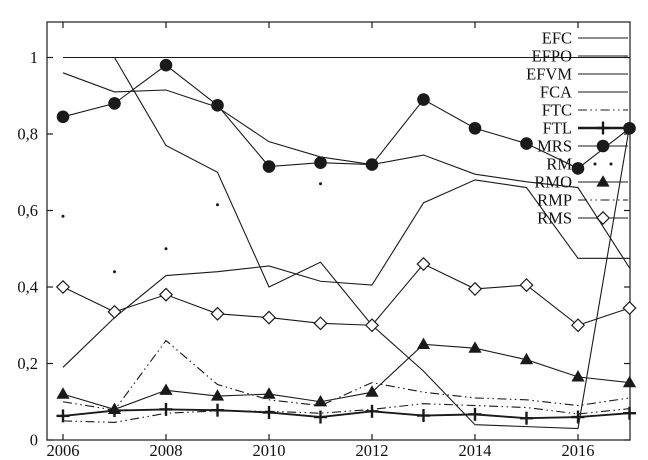 Image resolution: width=648 pixels, height=460 pixels. Describe the element at coordinates (611, 164) in the screenshot. I see `legend-sample-dot` at that location.